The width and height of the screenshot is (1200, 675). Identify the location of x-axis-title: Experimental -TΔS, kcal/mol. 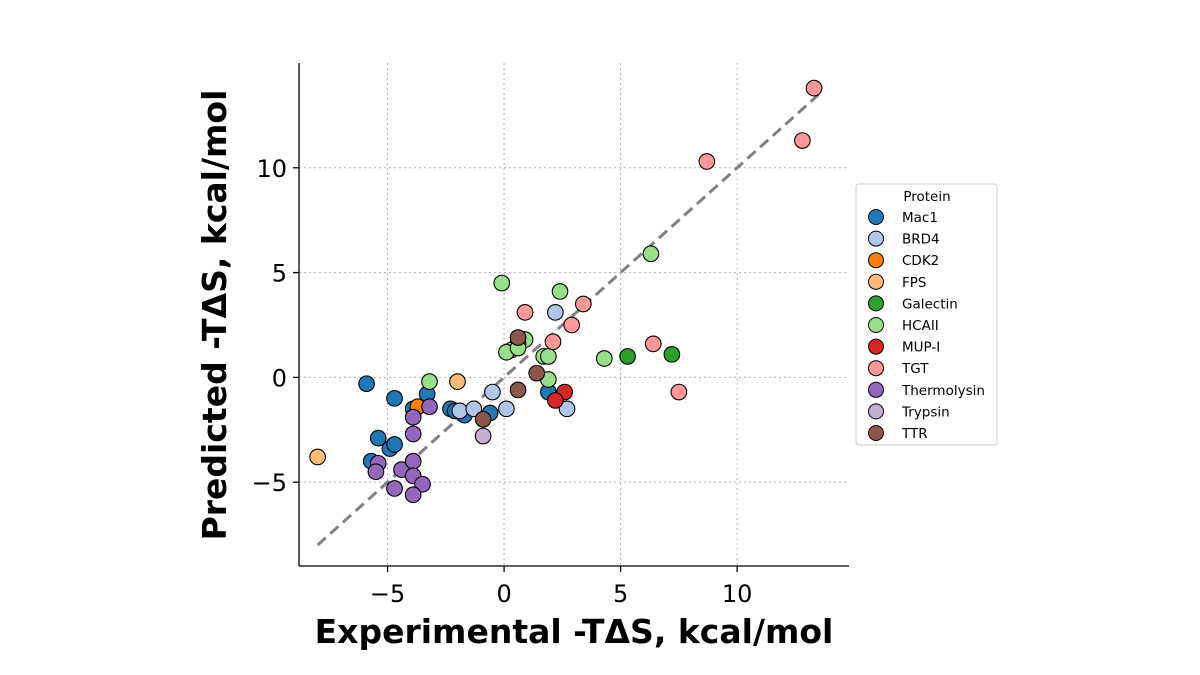
(574, 631).